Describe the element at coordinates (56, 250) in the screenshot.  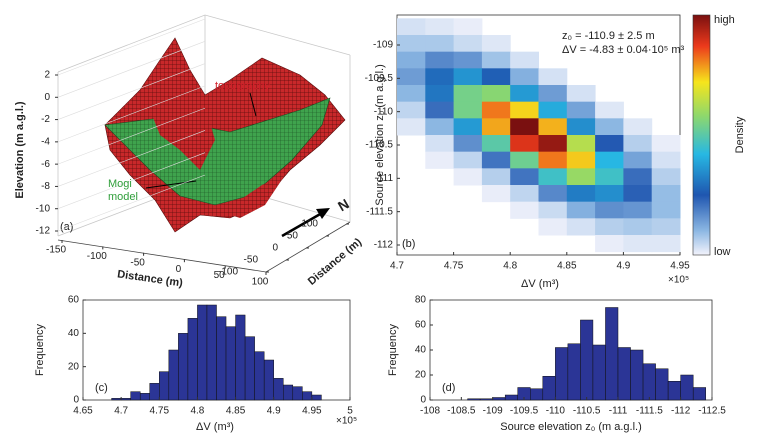
I see `x-tick-label: -150` at that location.